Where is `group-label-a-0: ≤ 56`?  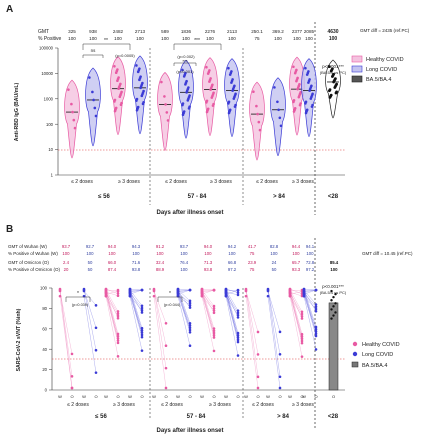 group-label-a-0: ≤ 56 is located at coordinates (104, 197).